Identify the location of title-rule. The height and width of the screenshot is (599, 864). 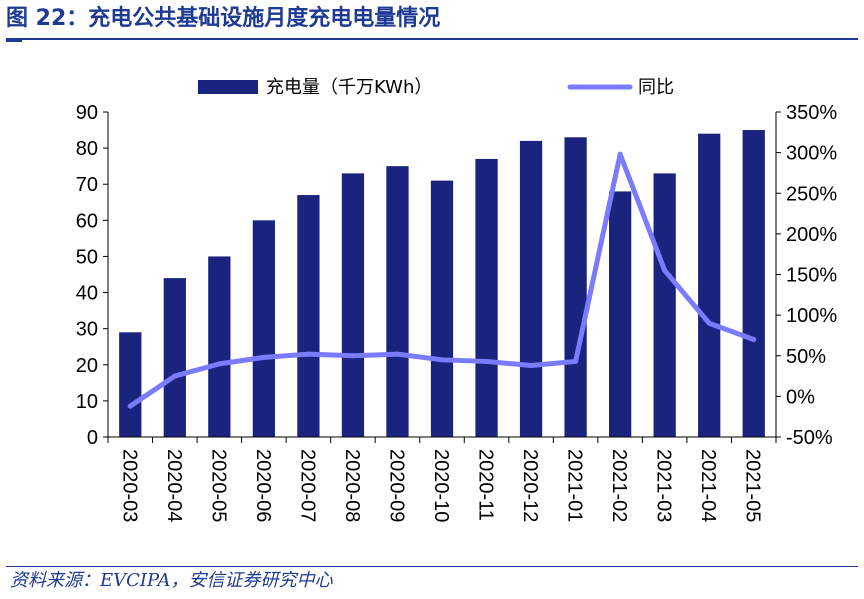
(432, 39).